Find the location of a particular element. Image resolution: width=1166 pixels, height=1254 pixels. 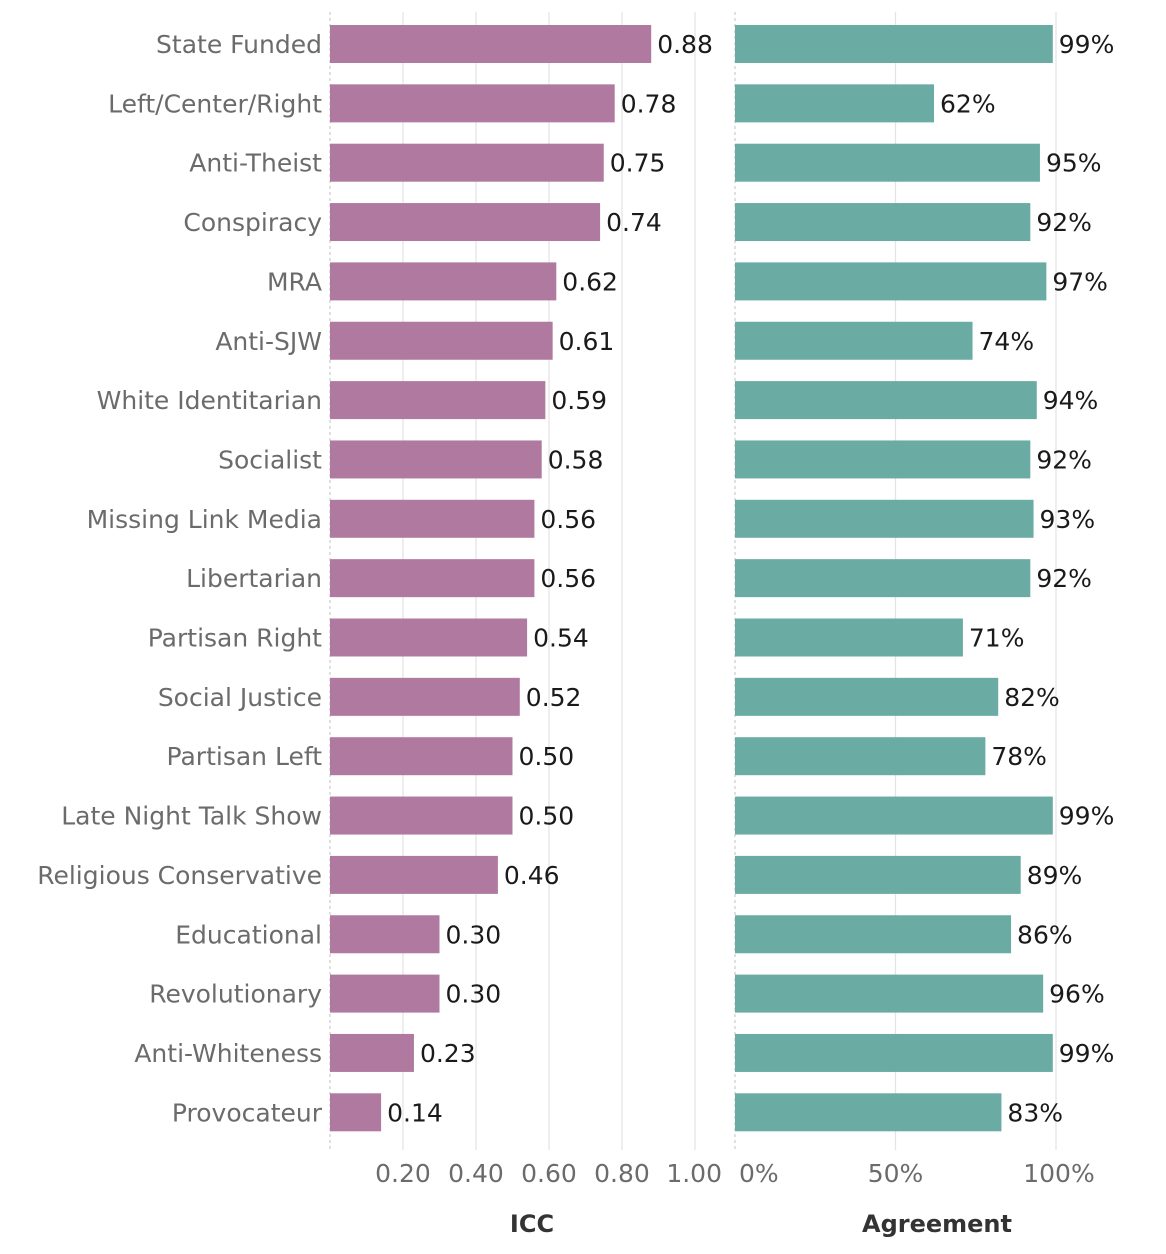

category-label-5: Anti-SJW is located at coordinates (268, 341).